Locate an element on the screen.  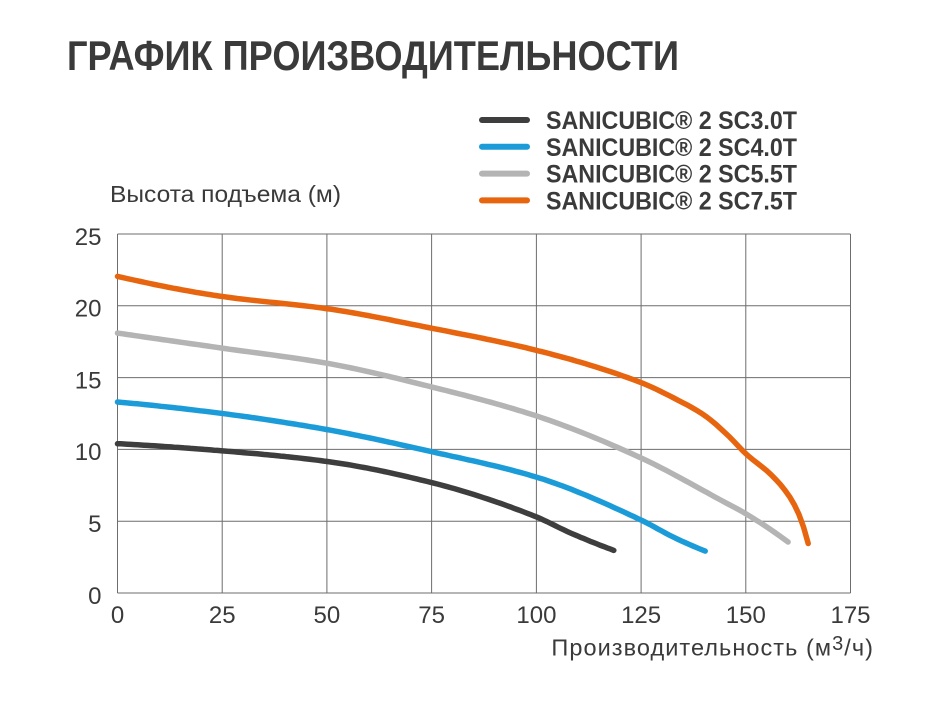
svg-text: 5 is located at coordinates (94, 524).